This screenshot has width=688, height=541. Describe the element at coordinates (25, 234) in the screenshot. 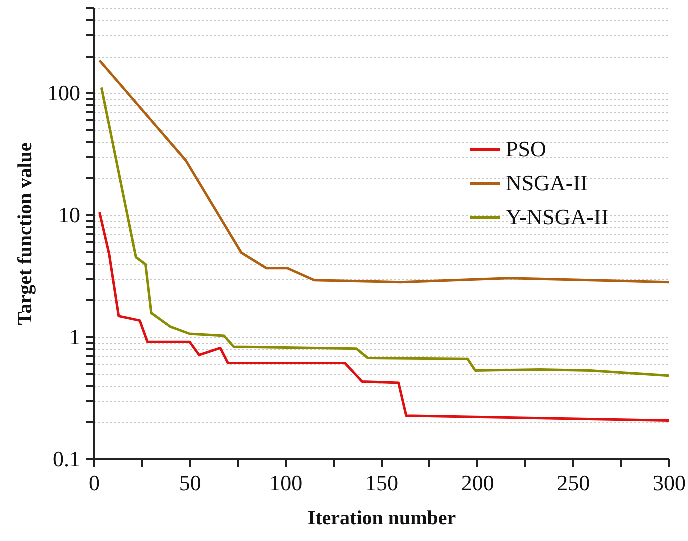

I see `y-axis-title: Target function value` at that location.